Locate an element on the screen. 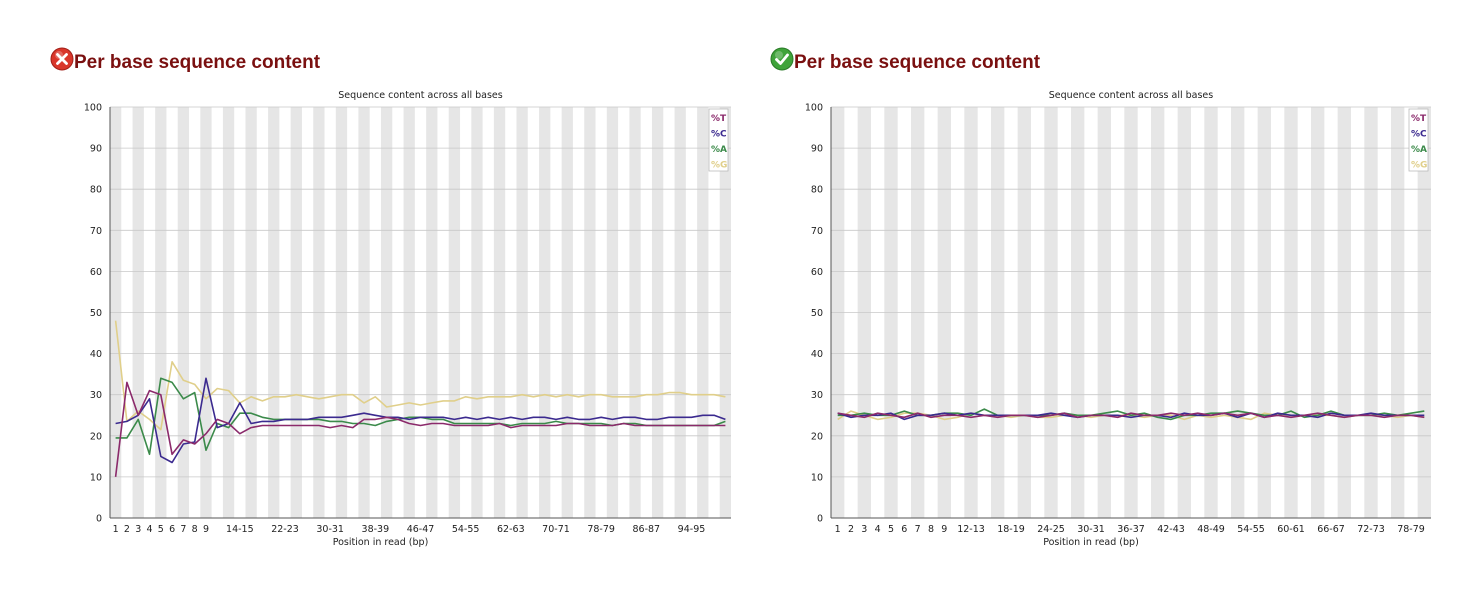 This screenshot has width=1468, height=606. x-tick-label: 14-15 is located at coordinates (240, 529).